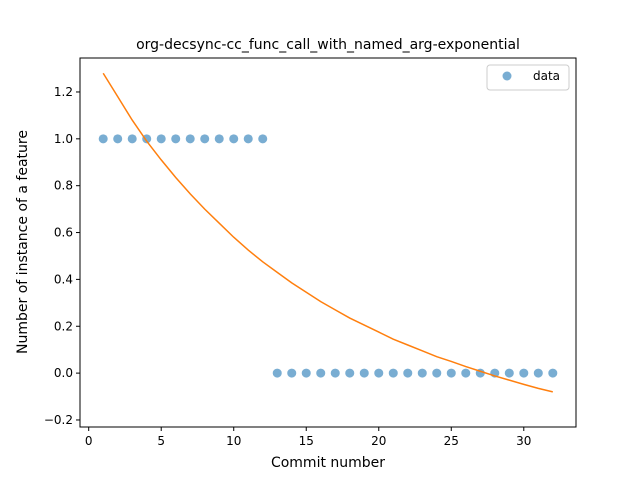 The height and width of the screenshot is (480, 640). Describe the element at coordinates (523, 441) in the screenshot. I see `x-tick-label: 30` at that location.